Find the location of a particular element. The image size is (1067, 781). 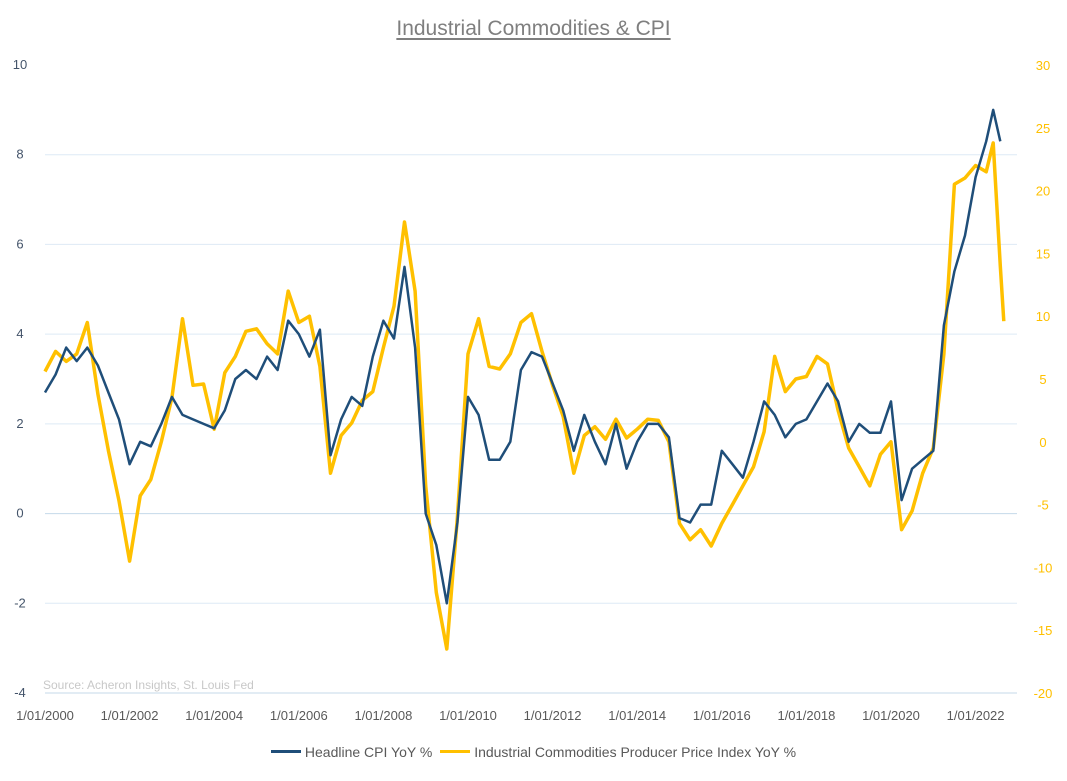

right-axis-tick-label: 5 is located at coordinates (1042, 379).